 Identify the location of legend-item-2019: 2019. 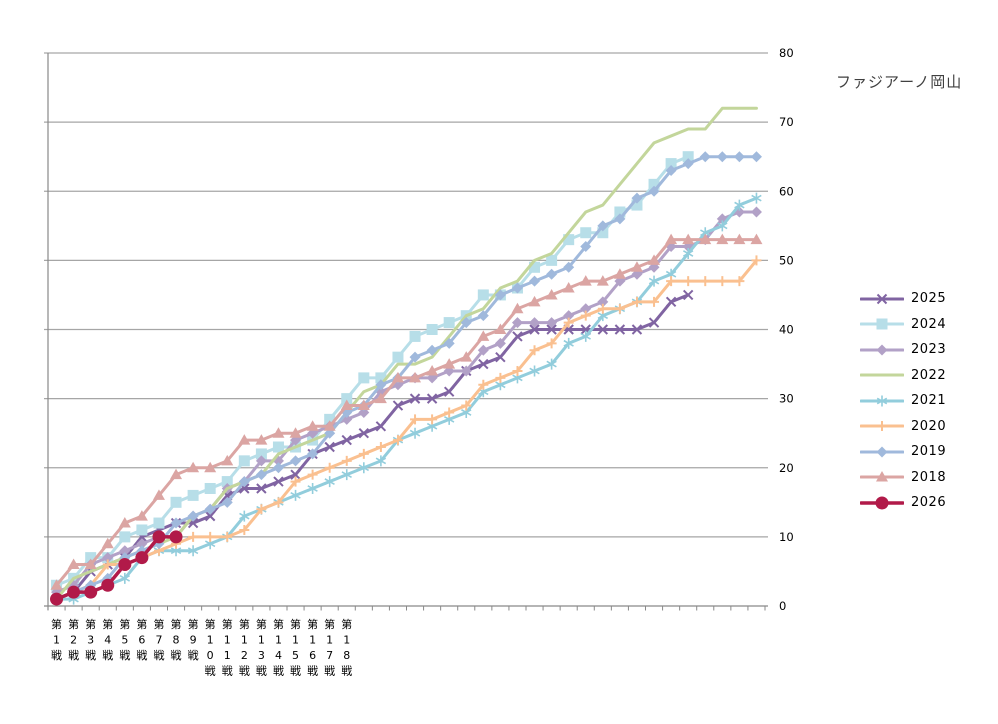
(903, 452).